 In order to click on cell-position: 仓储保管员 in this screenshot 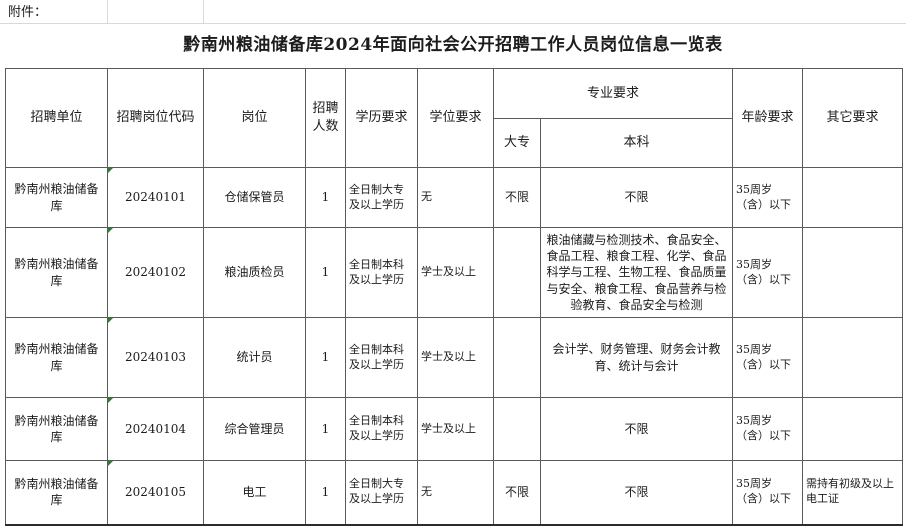, I will do `click(254, 197)`.